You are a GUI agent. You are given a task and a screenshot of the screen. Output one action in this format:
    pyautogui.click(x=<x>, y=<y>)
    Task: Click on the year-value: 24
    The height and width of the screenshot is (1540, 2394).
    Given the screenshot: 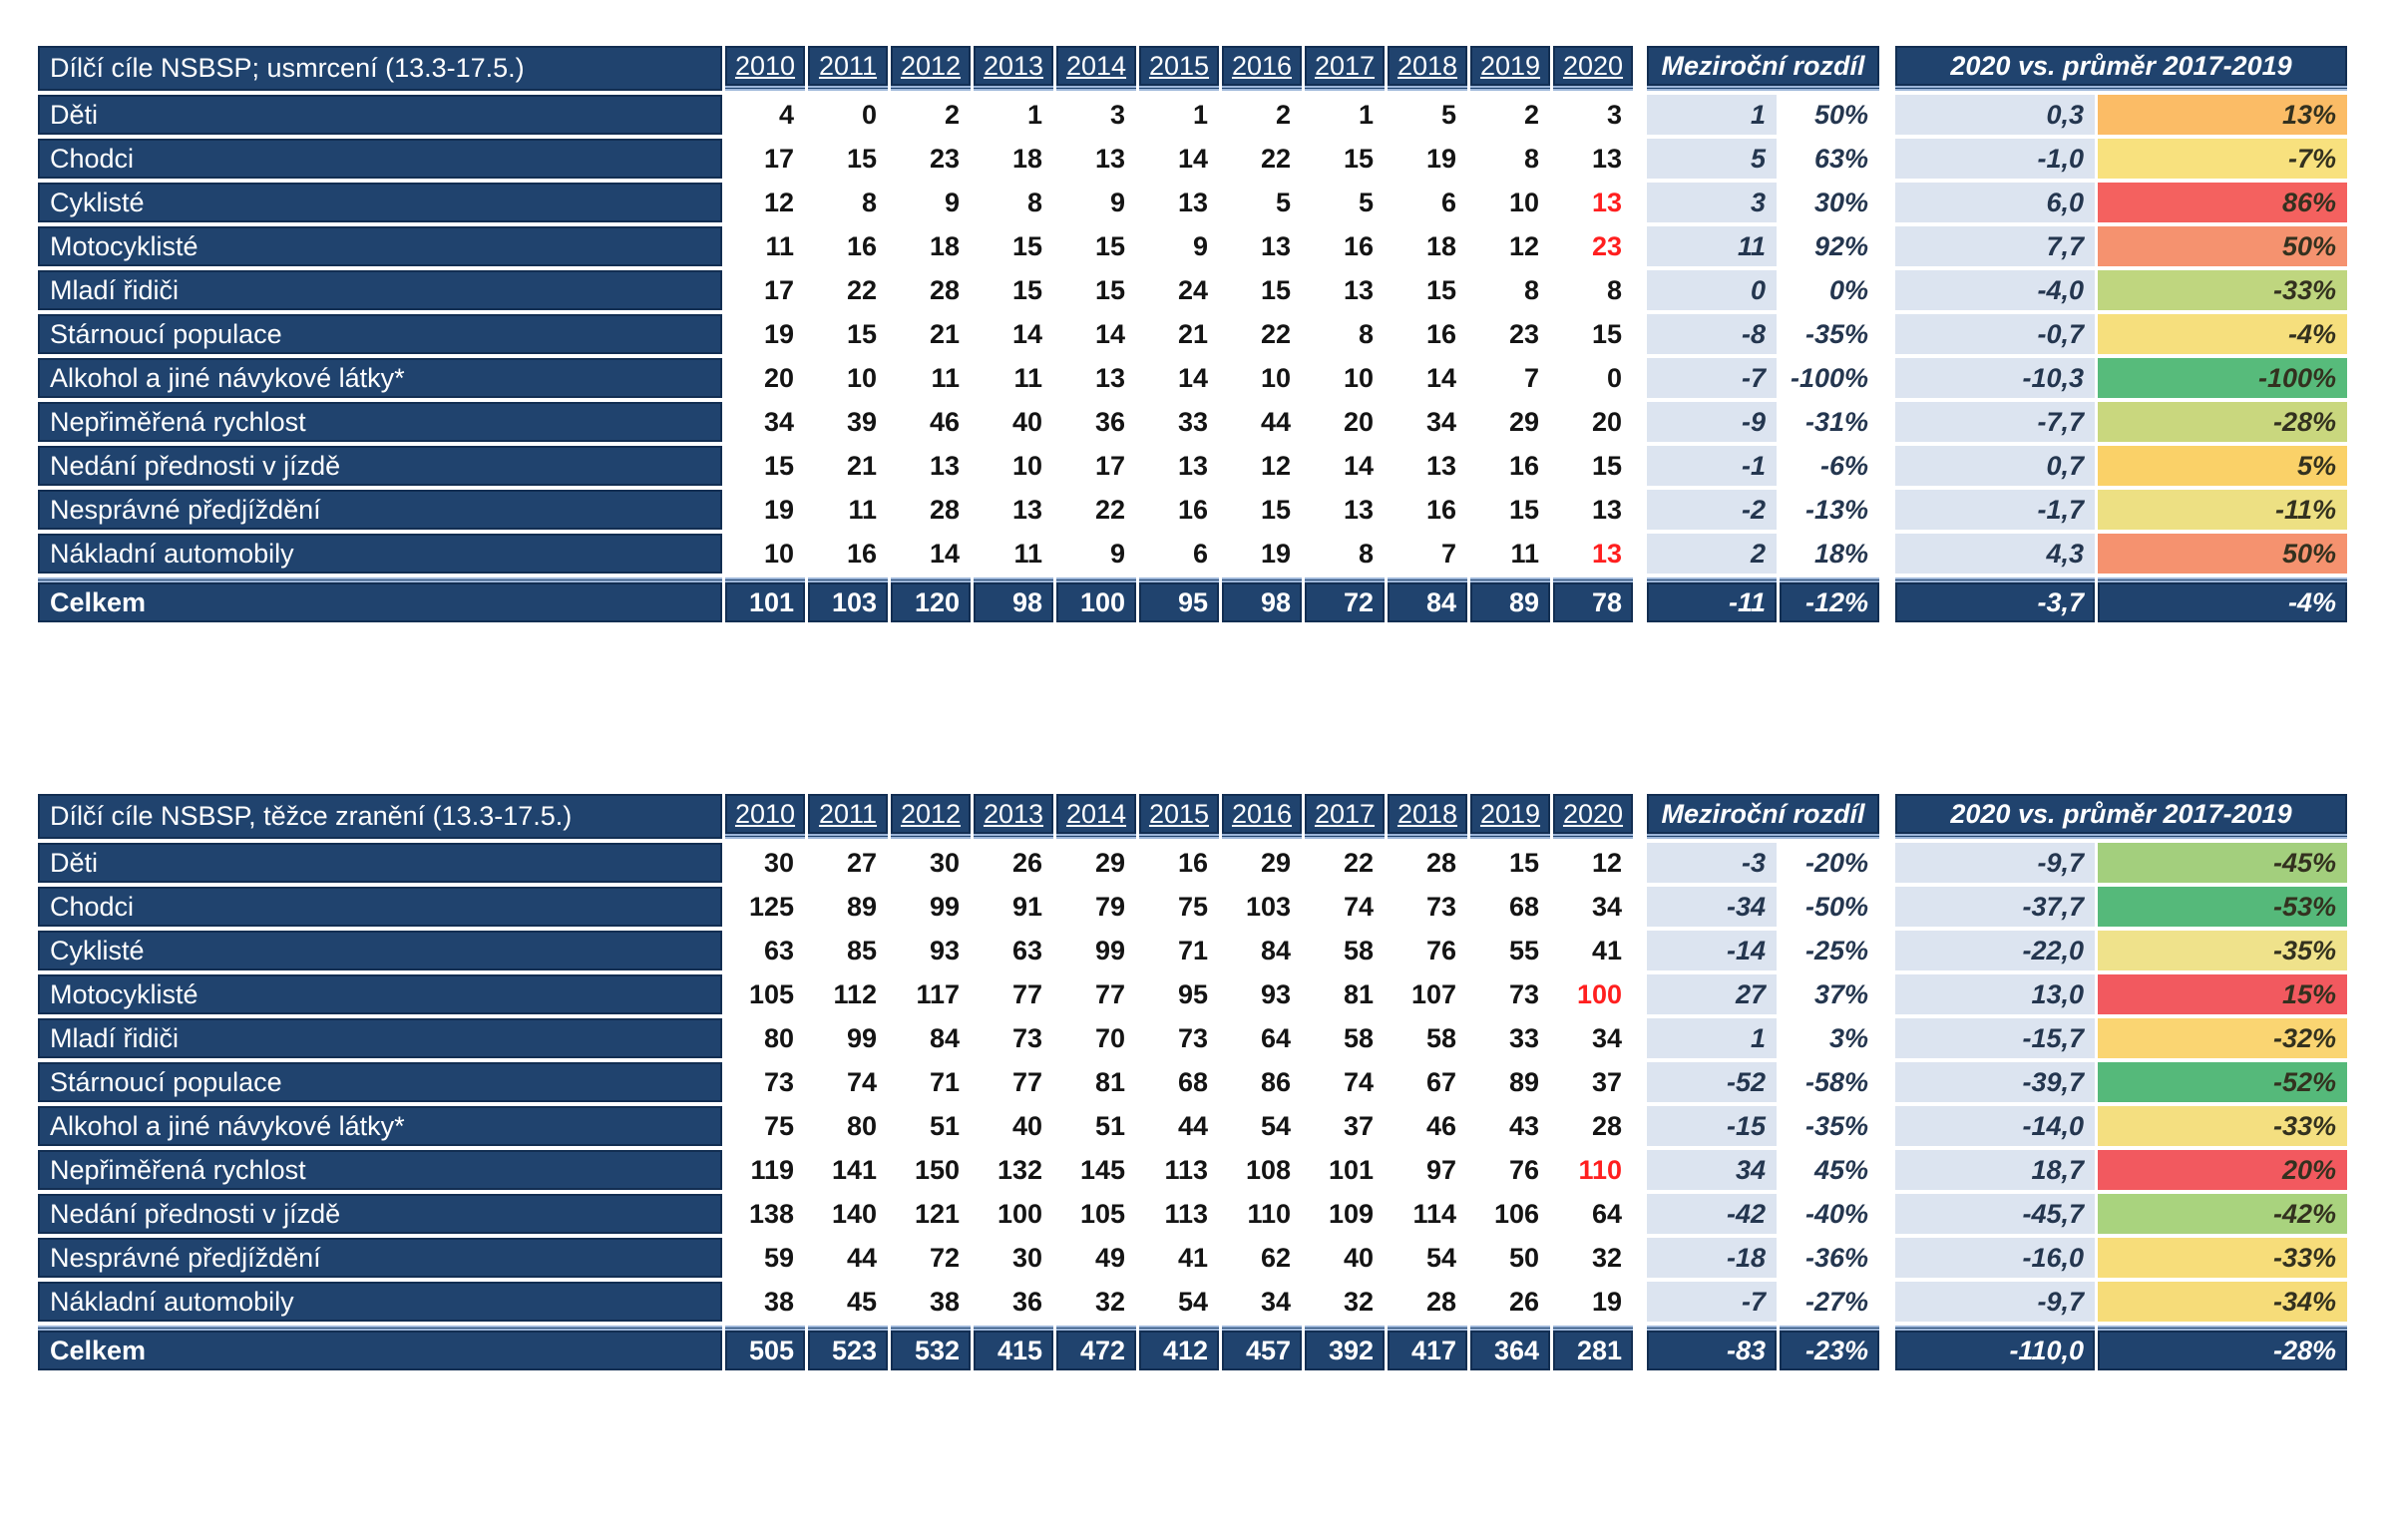 What is the action you would take?
    pyautogui.click(x=1192, y=289)
    